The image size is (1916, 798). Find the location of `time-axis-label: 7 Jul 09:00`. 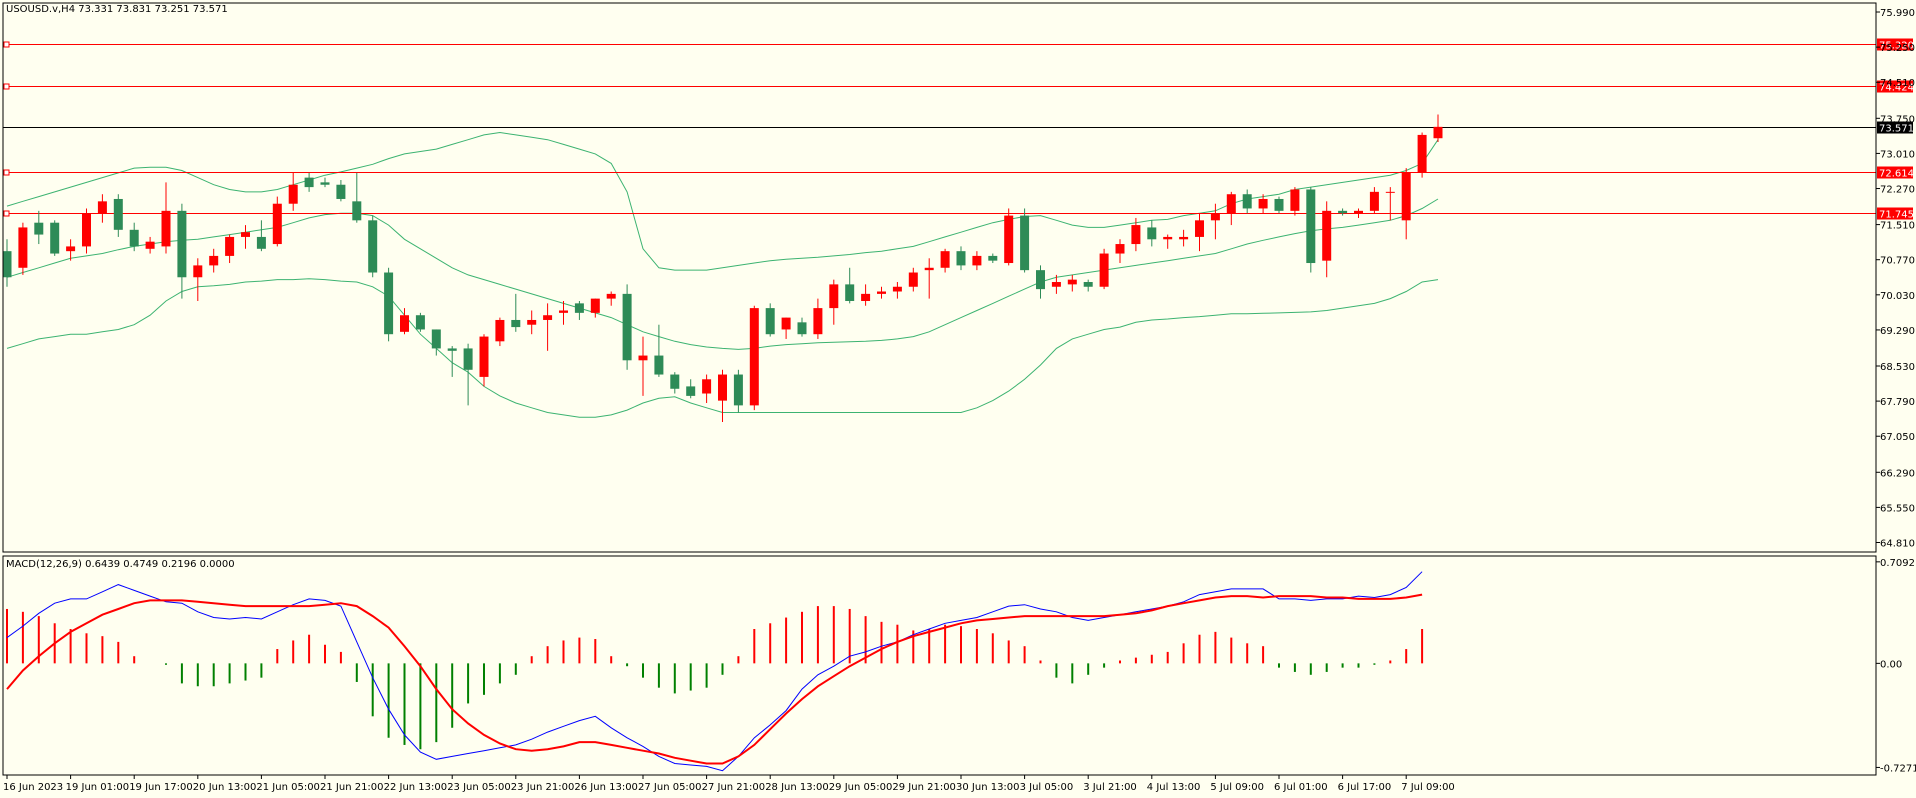

time-axis-label: 7 Jul 09:00 is located at coordinates (1428, 787).